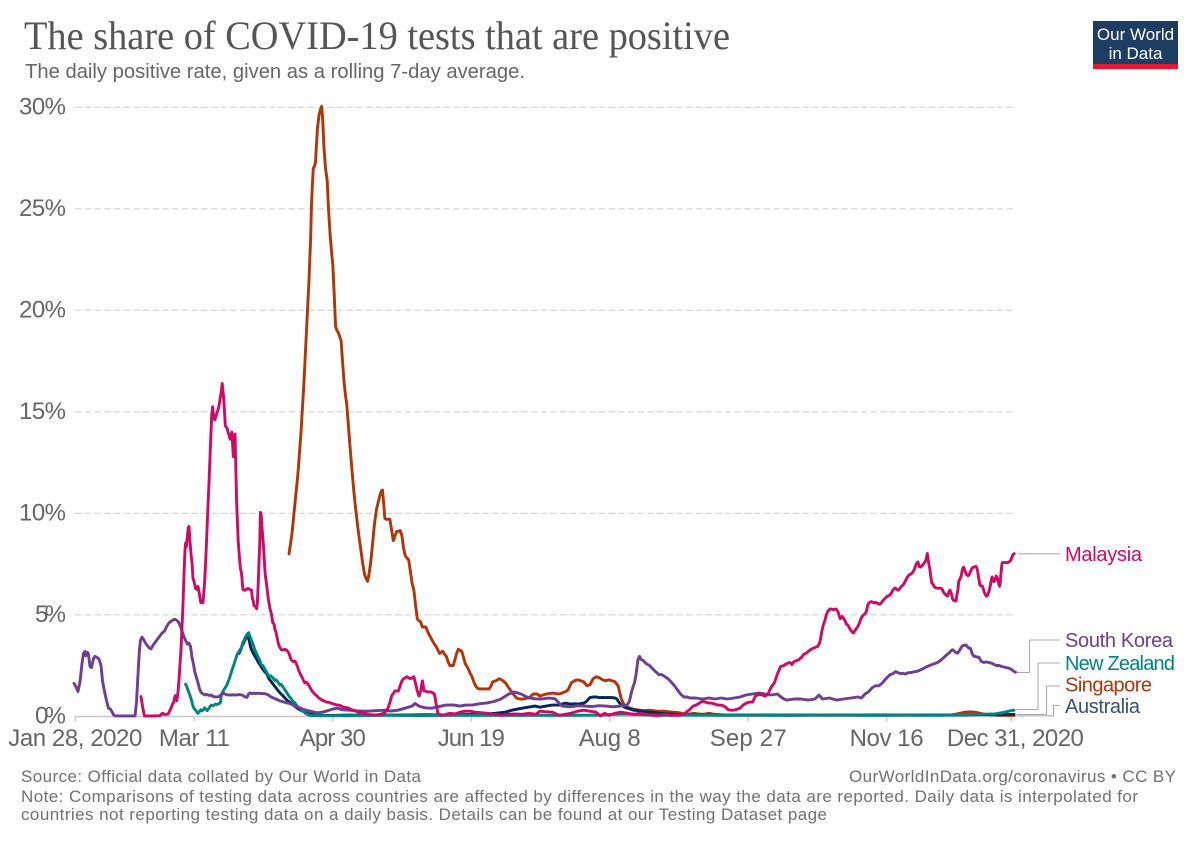  I want to click on svg-text: Sep 27, so click(748, 738).